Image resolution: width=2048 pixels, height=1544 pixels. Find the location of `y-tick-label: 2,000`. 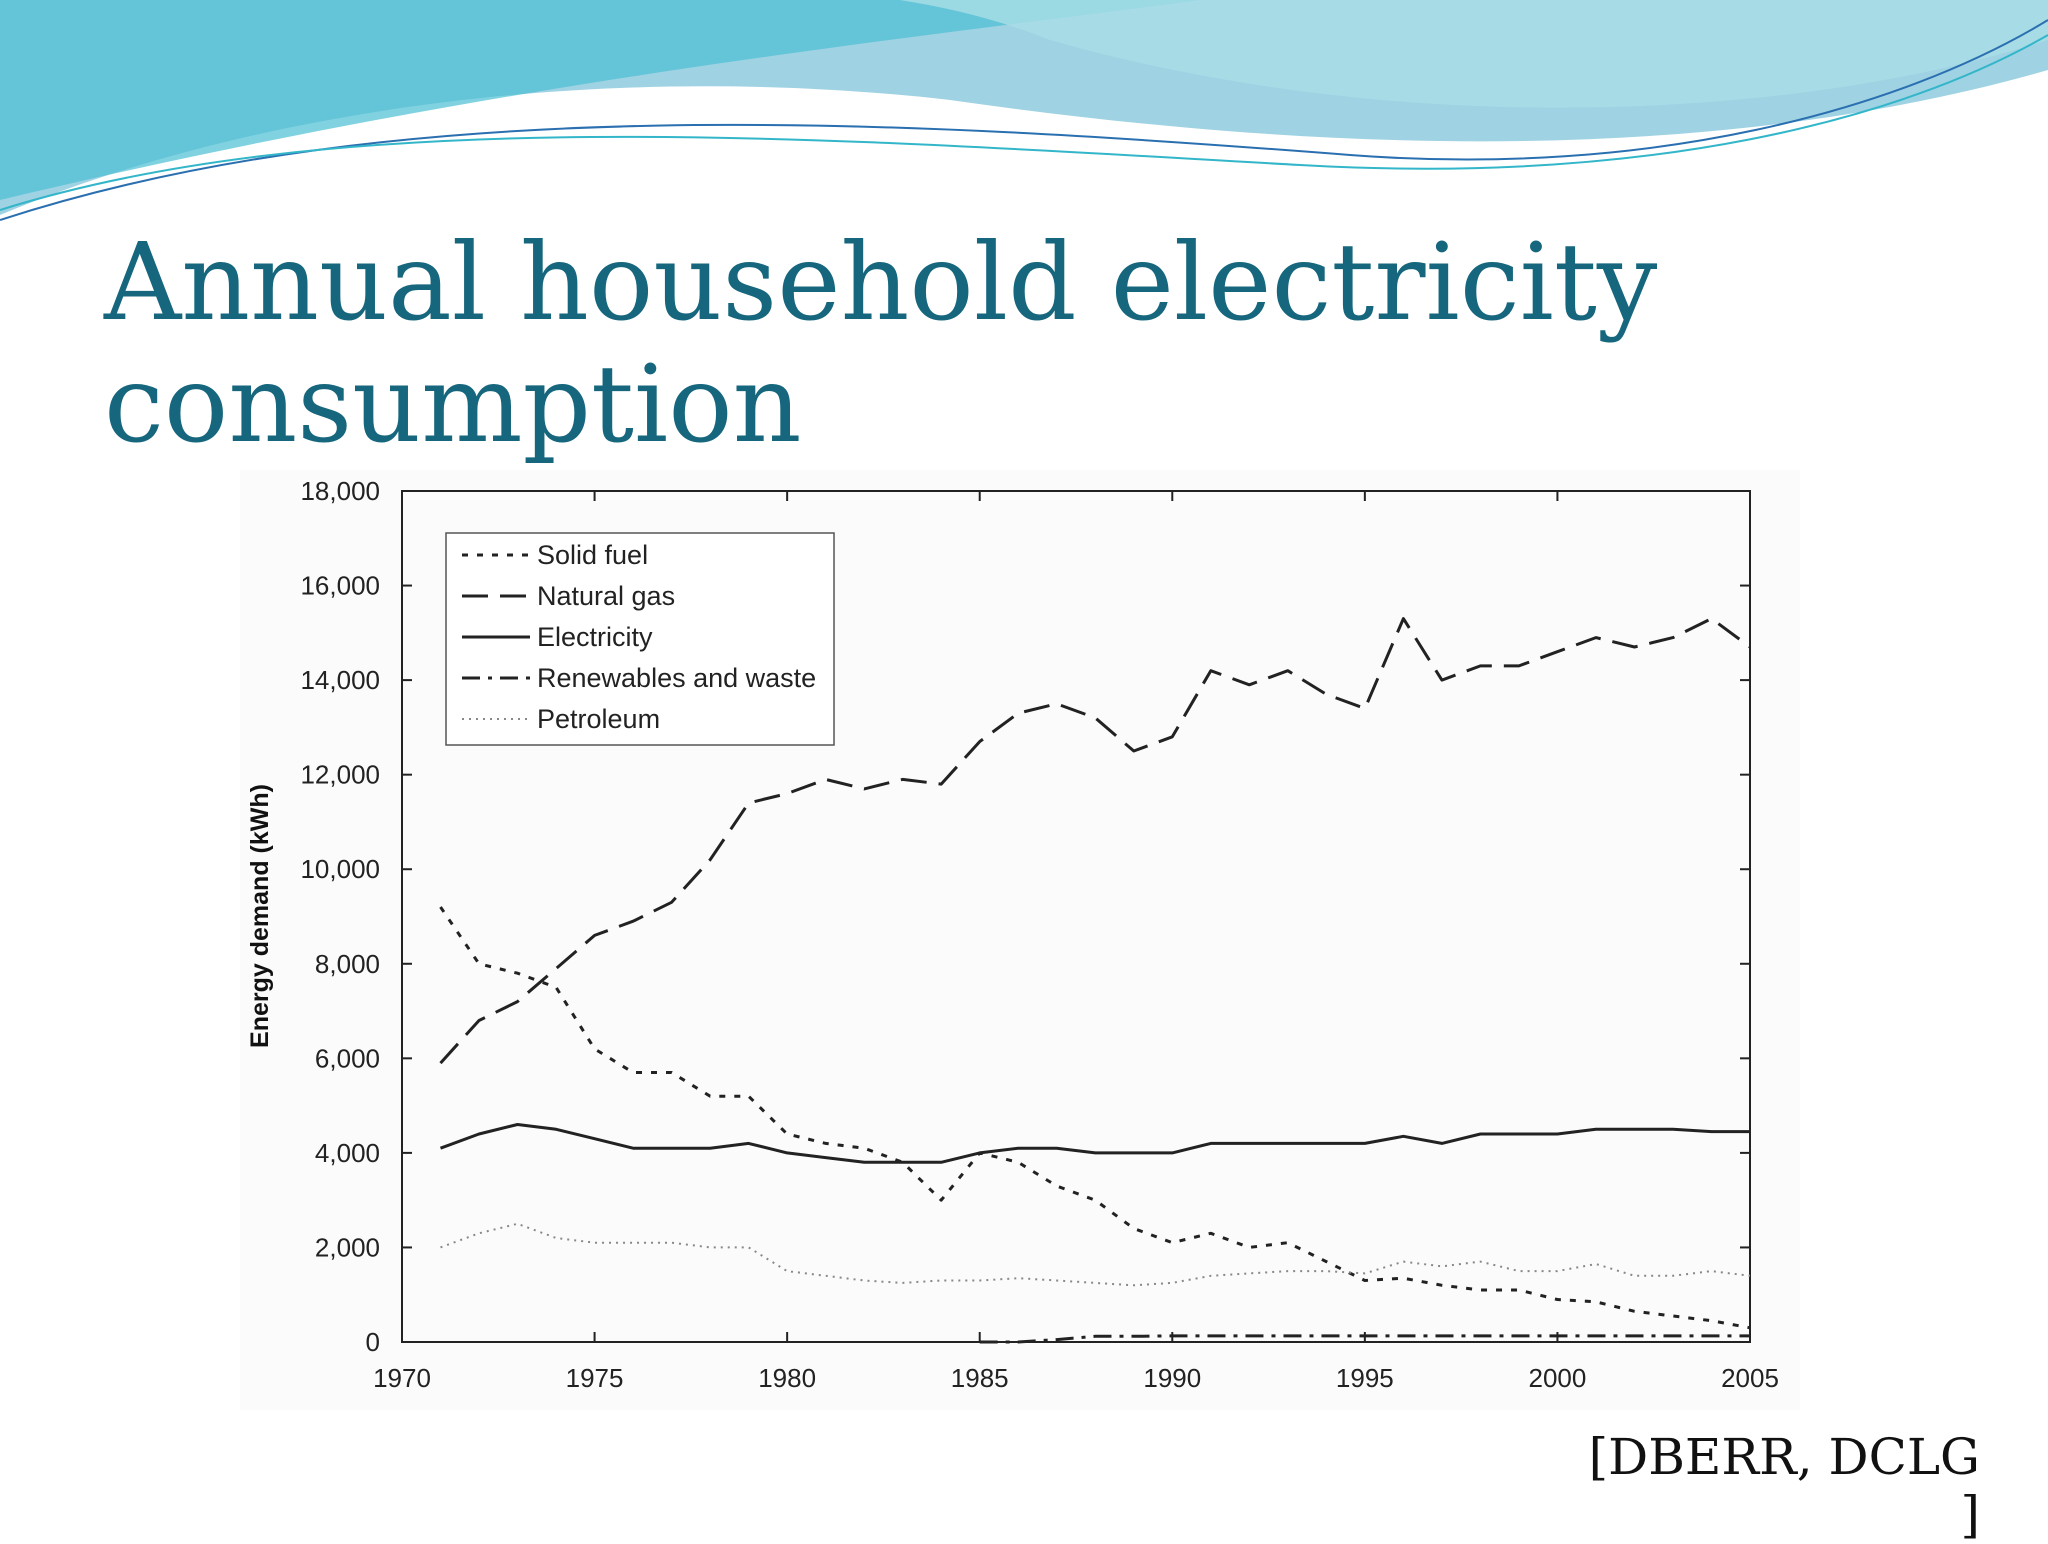

y-tick-label: 2,000 is located at coordinates (347, 1247).